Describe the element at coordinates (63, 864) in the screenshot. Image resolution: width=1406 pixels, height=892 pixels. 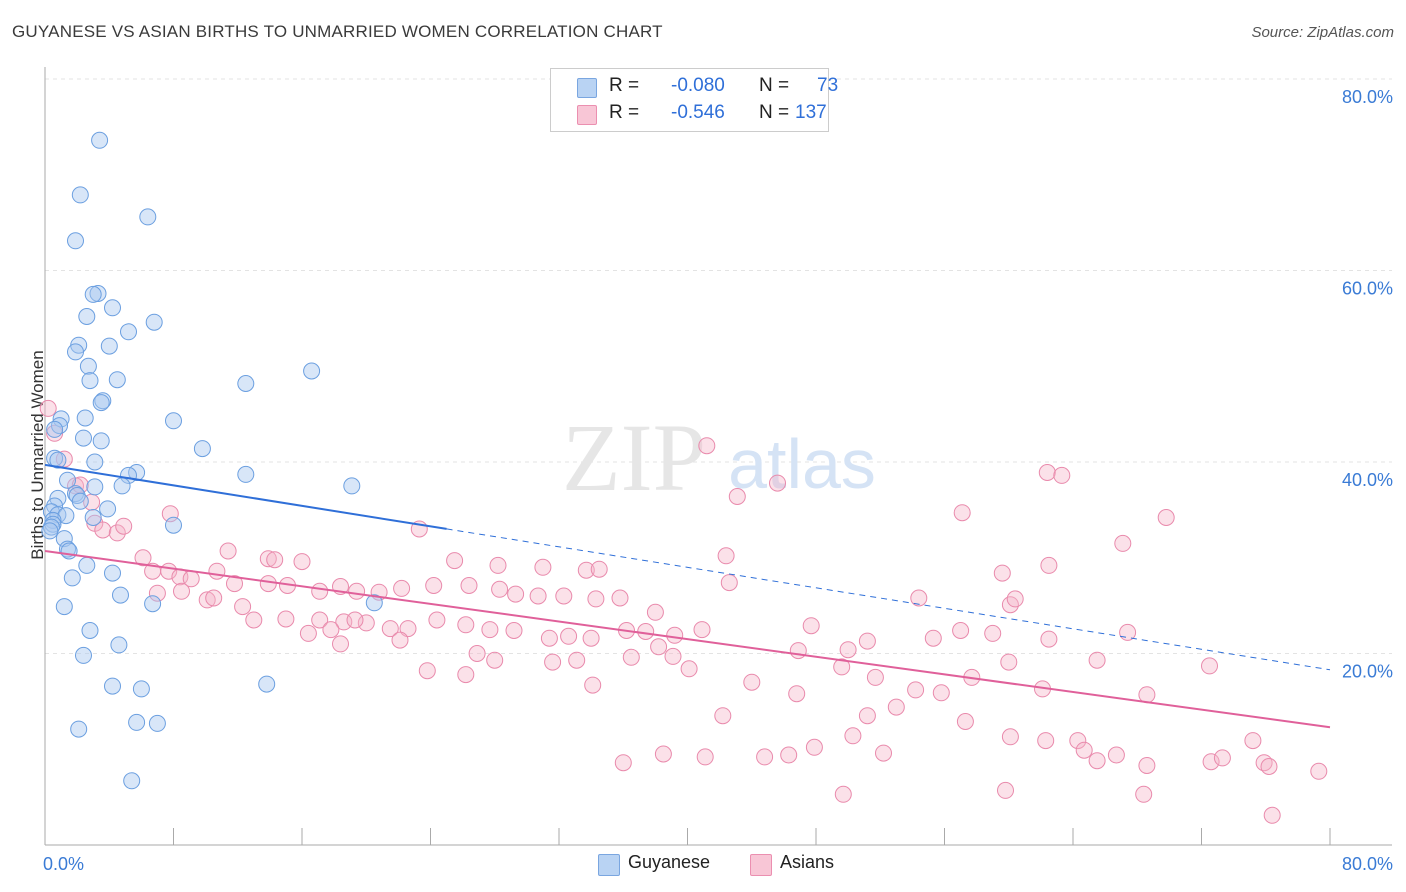
I see `x-tick-label: 0.0%` at that location.